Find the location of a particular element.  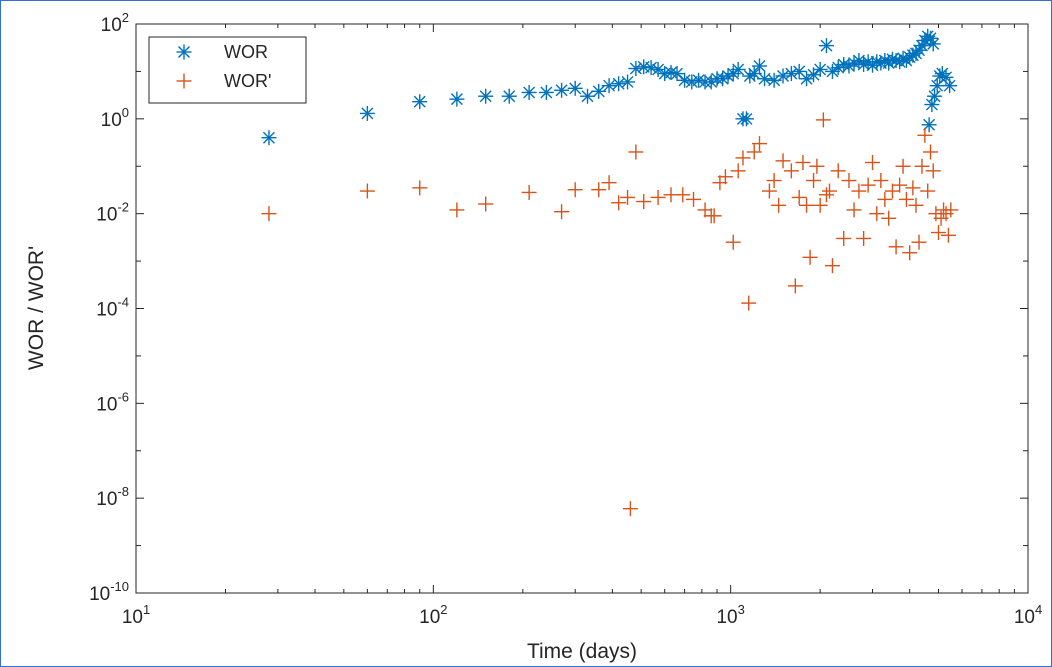

y-tick-label: 10⁻² is located at coordinates (112, 213).